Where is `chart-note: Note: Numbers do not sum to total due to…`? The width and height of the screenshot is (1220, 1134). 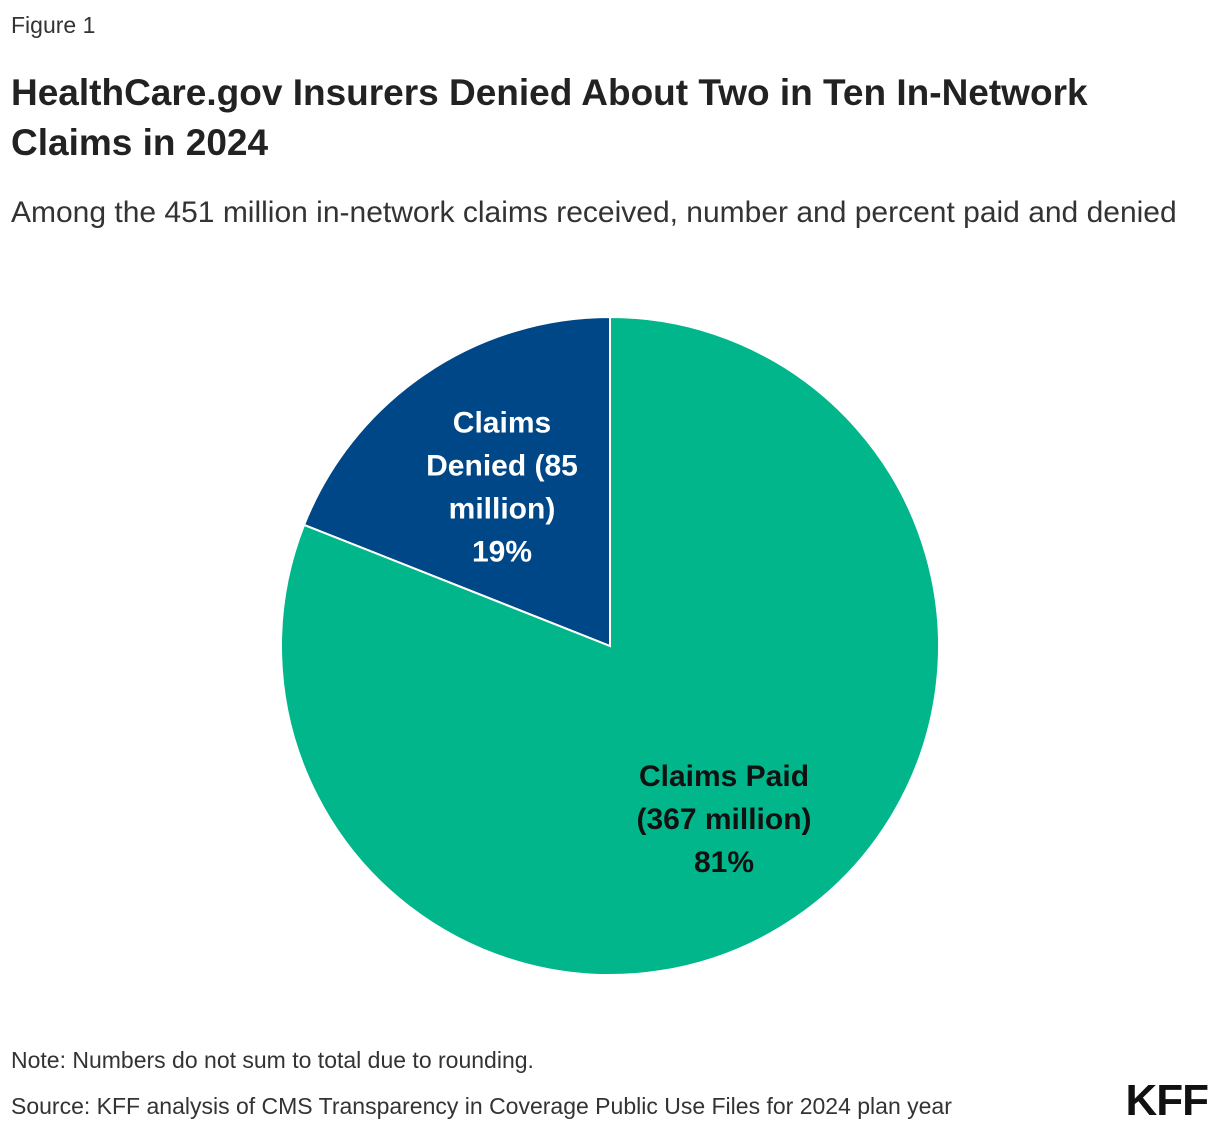 chart-note: Note: Numbers do not sum to total due to… is located at coordinates (272, 1060).